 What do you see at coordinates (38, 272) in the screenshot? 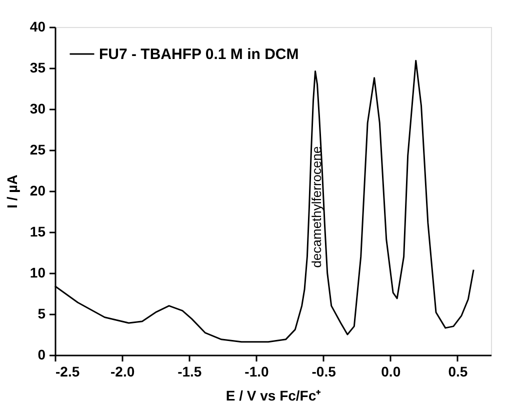
I see `y-tick-label: 10` at bounding box center [38, 272].